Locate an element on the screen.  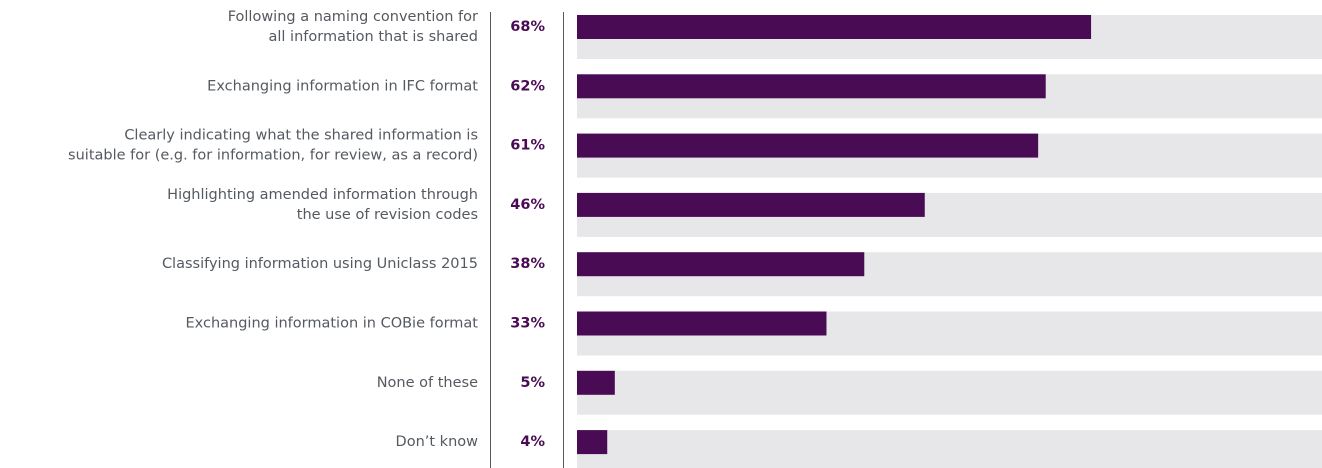
value-label: 5% is located at coordinates (532, 383).